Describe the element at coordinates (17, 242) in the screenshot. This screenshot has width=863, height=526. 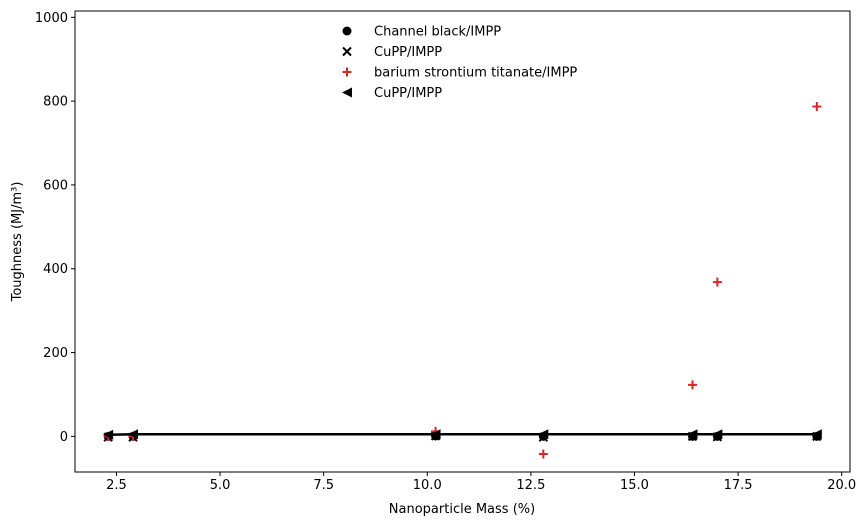
I see `y-axis-label: Toughness (MJ/m³)` at that location.